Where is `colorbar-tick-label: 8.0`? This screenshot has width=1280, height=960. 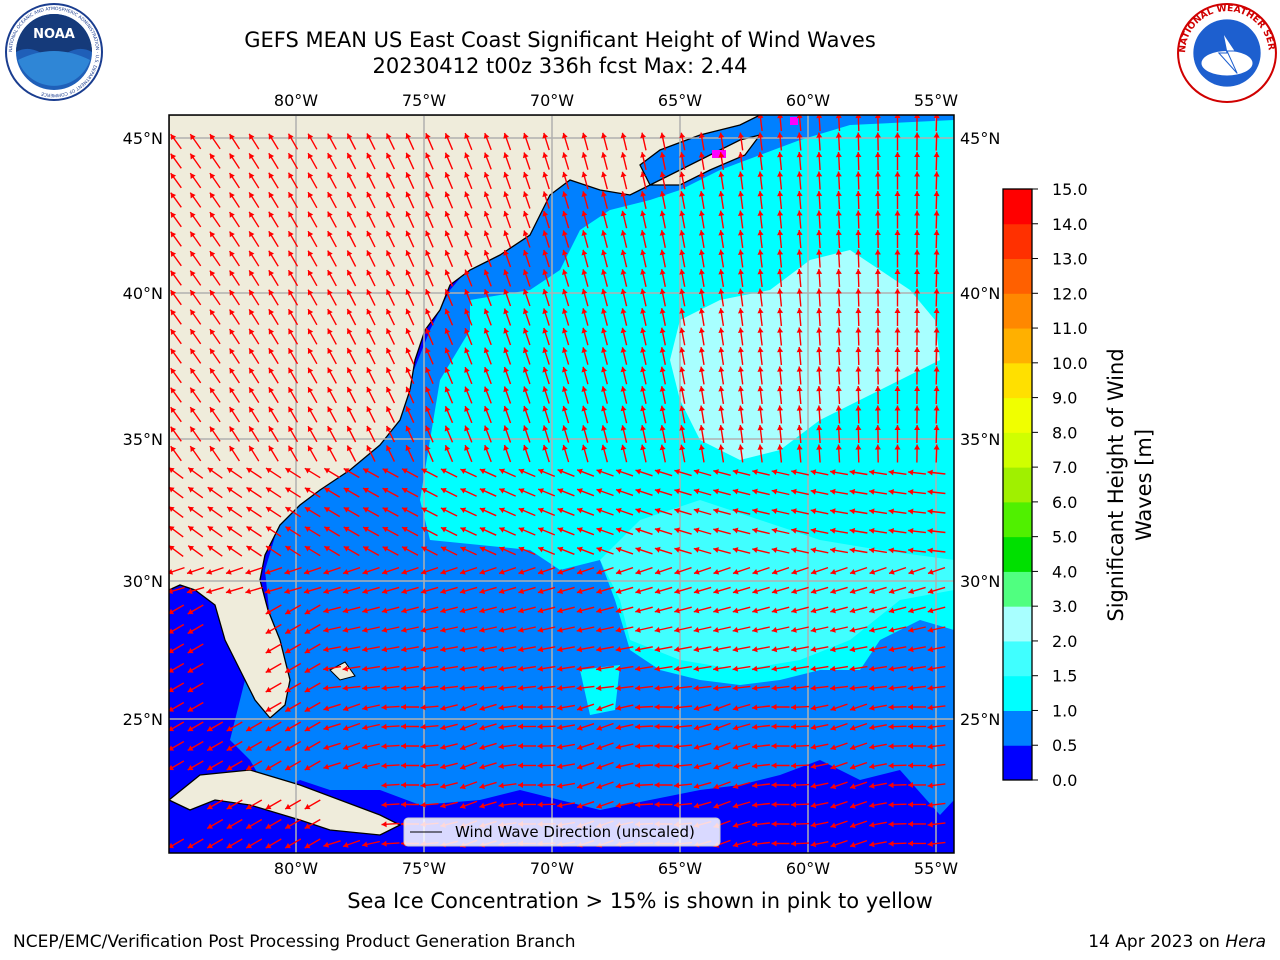
colorbar-tick-label: 8.0 is located at coordinates (1064, 432).